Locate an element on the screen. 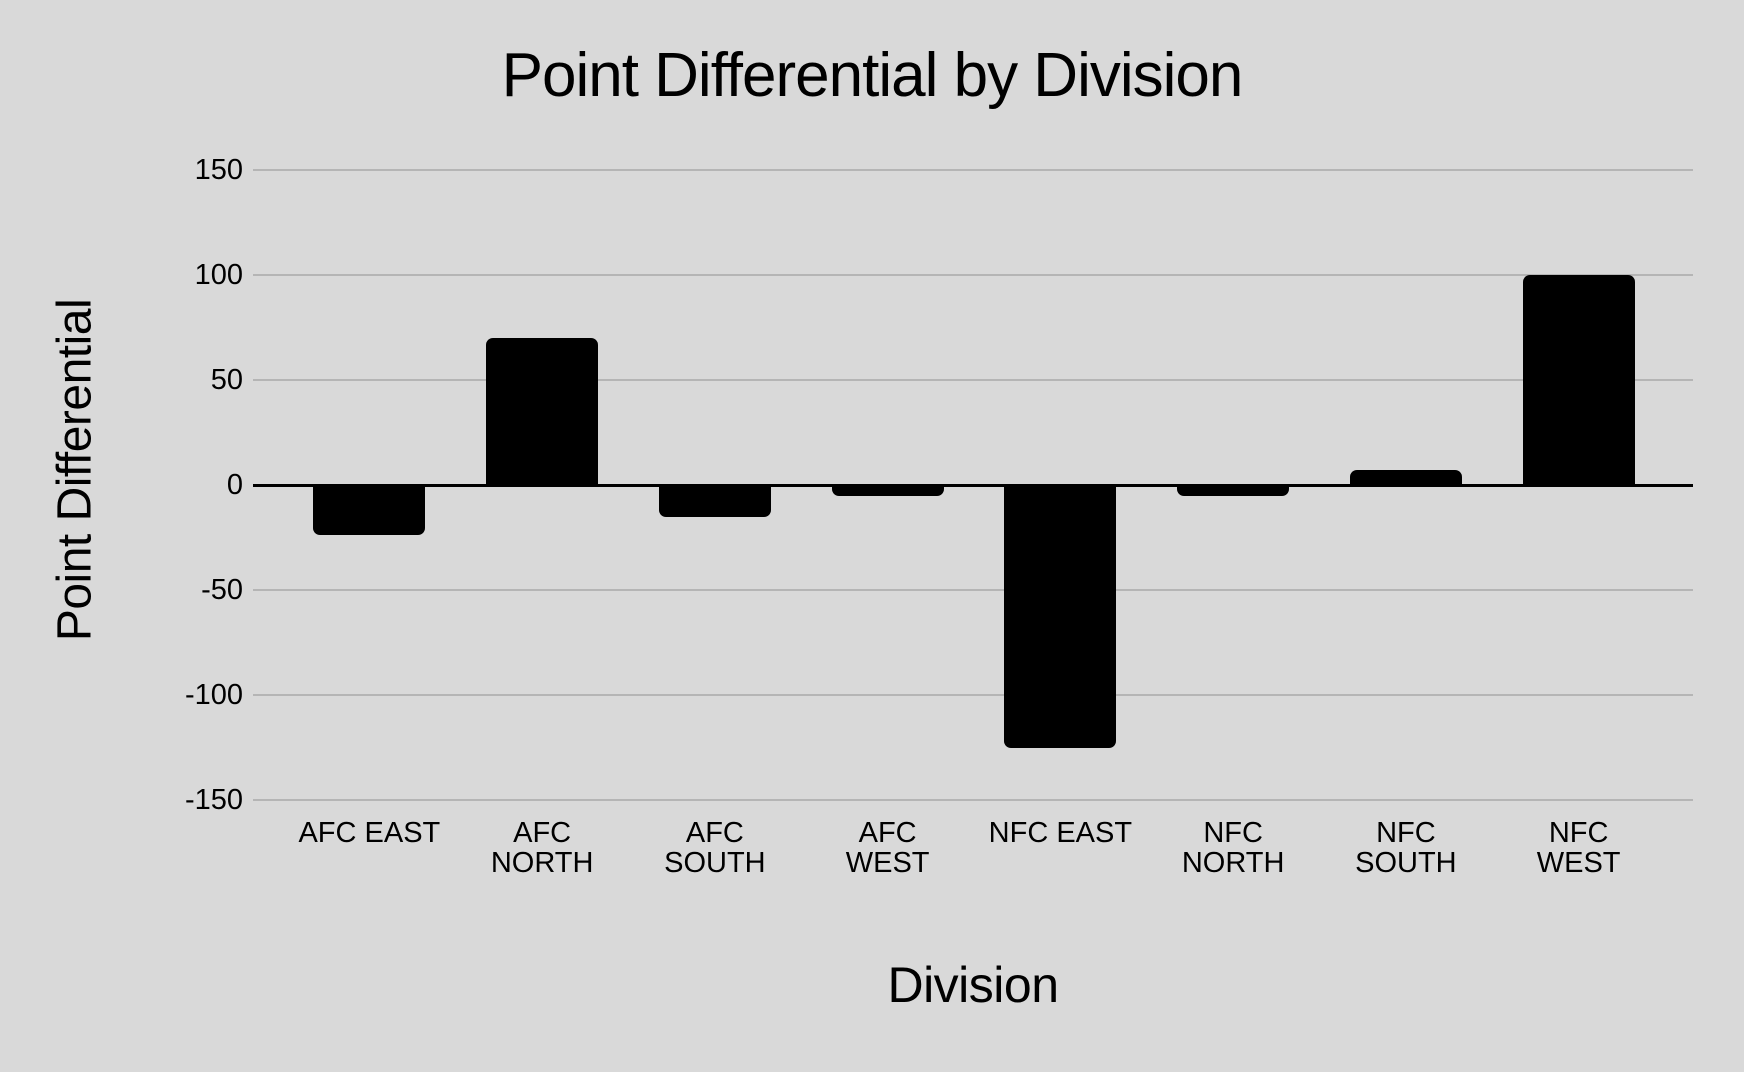 The image size is (1744, 1072). x-category-label-afc-north: AFC NORTH is located at coordinates (542, 848).